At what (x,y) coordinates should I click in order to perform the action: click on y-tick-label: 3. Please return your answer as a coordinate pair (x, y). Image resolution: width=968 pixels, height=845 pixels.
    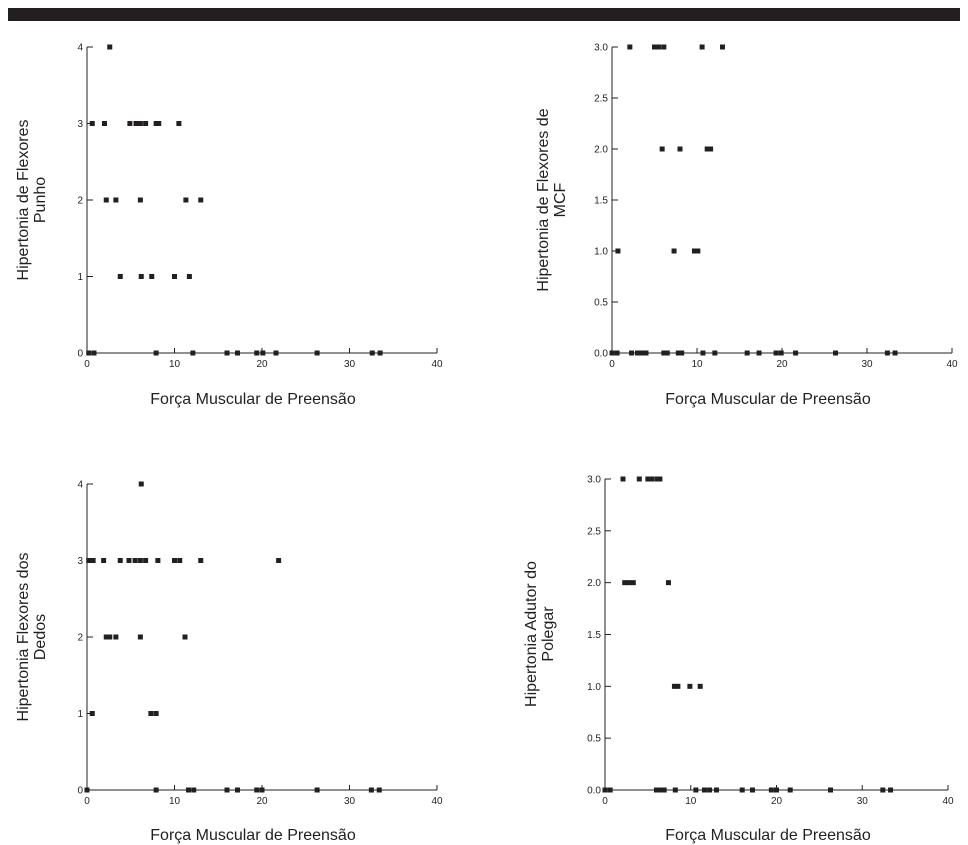
    Looking at the image, I should click on (80, 124).